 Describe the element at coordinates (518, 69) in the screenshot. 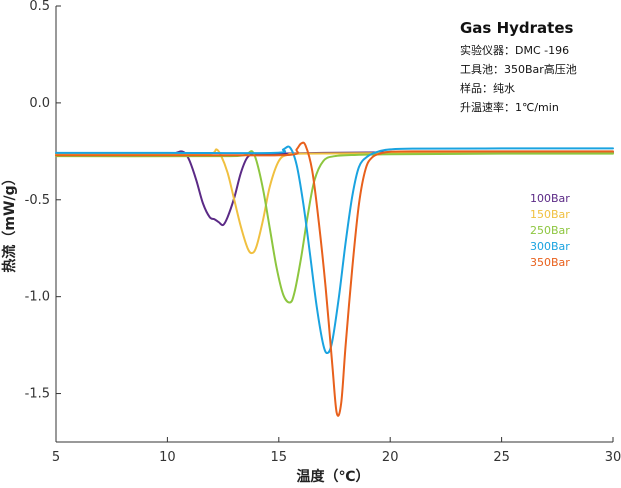

I see `annotation-line-cell: 工具池：350Bar高压池` at that location.